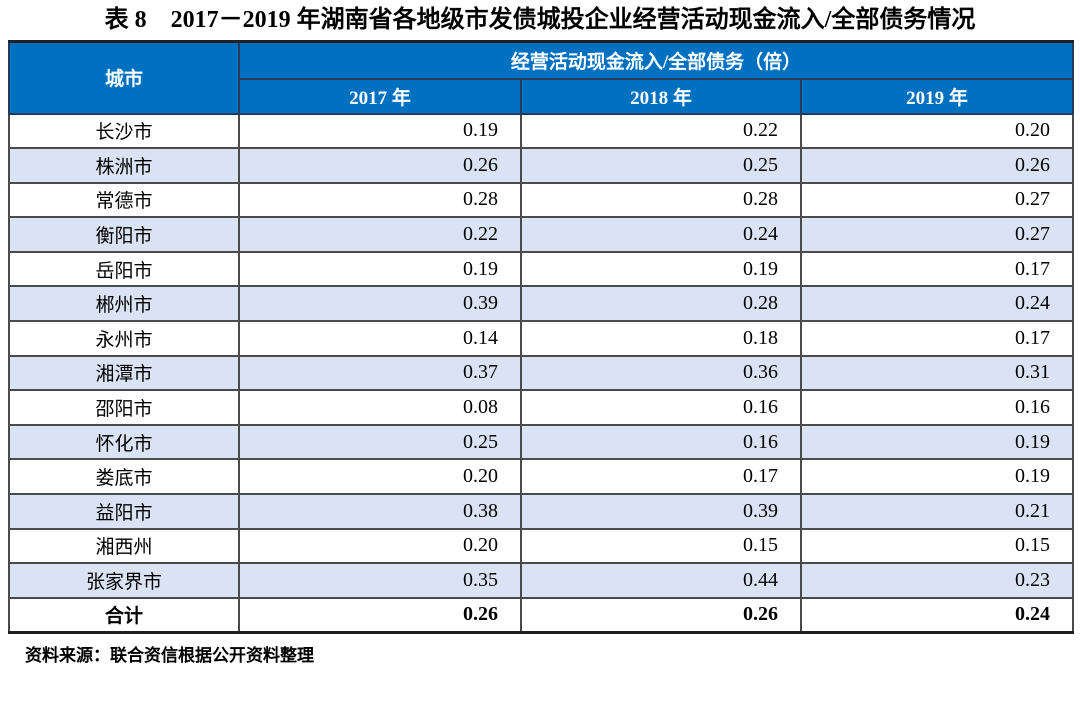 Image resolution: width=1080 pixels, height=721 pixels. I want to click on table-row: 永州市 0.14 0.18 0.17, so click(541, 338).